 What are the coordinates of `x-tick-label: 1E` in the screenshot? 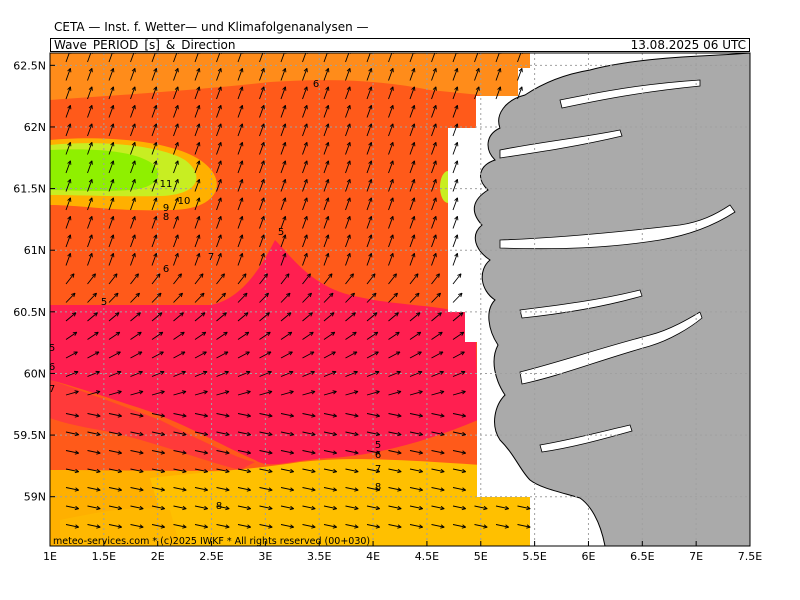 It's located at (50, 556).